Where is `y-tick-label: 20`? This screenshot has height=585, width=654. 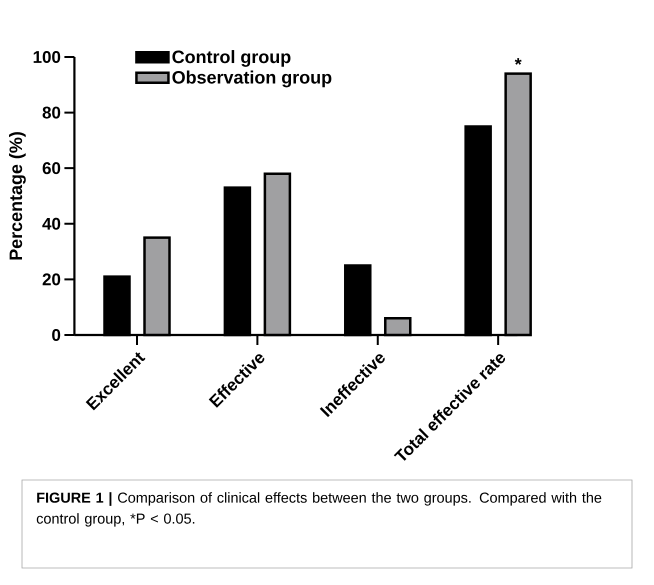 y-tick-label: 20 is located at coordinates (51, 279).